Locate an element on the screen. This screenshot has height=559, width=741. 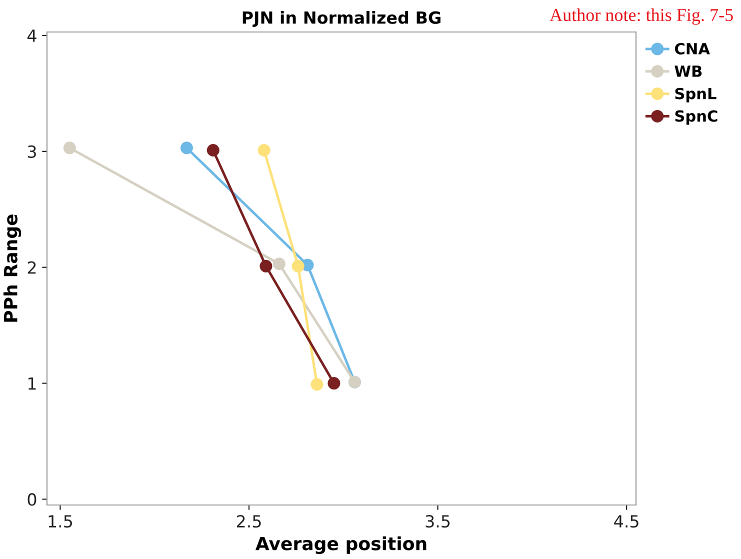
y-tick-label: 3 is located at coordinates (32, 151).